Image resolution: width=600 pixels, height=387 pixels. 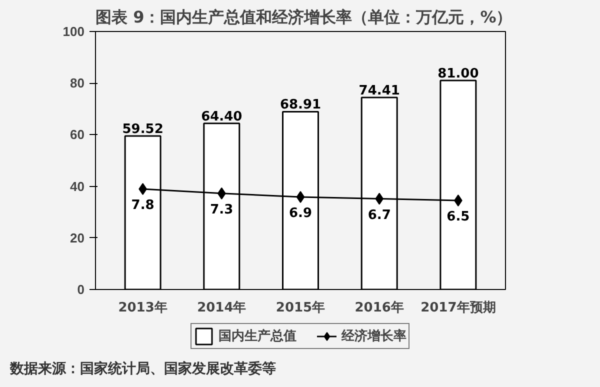 What do you see at coordinates (458, 74) in the screenshot?
I see `data-label: 81.00` at bounding box center [458, 74].